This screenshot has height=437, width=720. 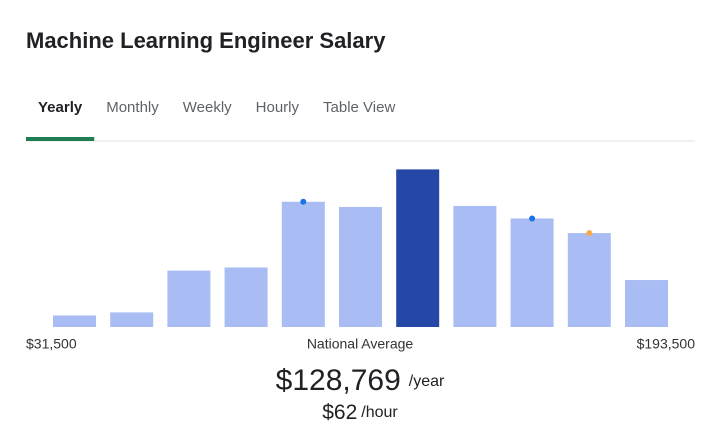 I want to click on yearly-unit: /year, so click(x=427, y=381).